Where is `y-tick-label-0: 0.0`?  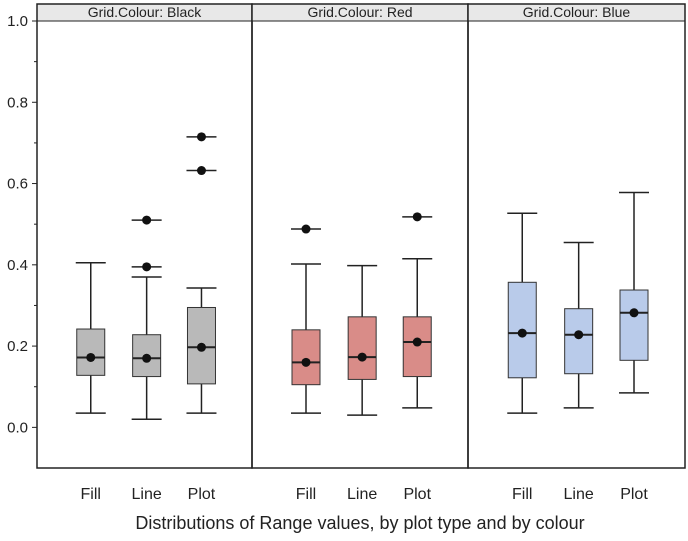 y-tick-label-0: 0.0 is located at coordinates (17, 427).